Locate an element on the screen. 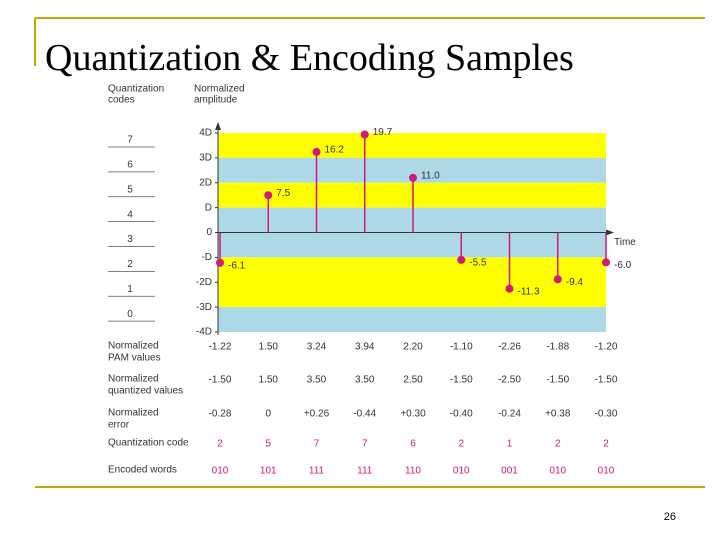  table-cell: 0 is located at coordinates (268, 414).